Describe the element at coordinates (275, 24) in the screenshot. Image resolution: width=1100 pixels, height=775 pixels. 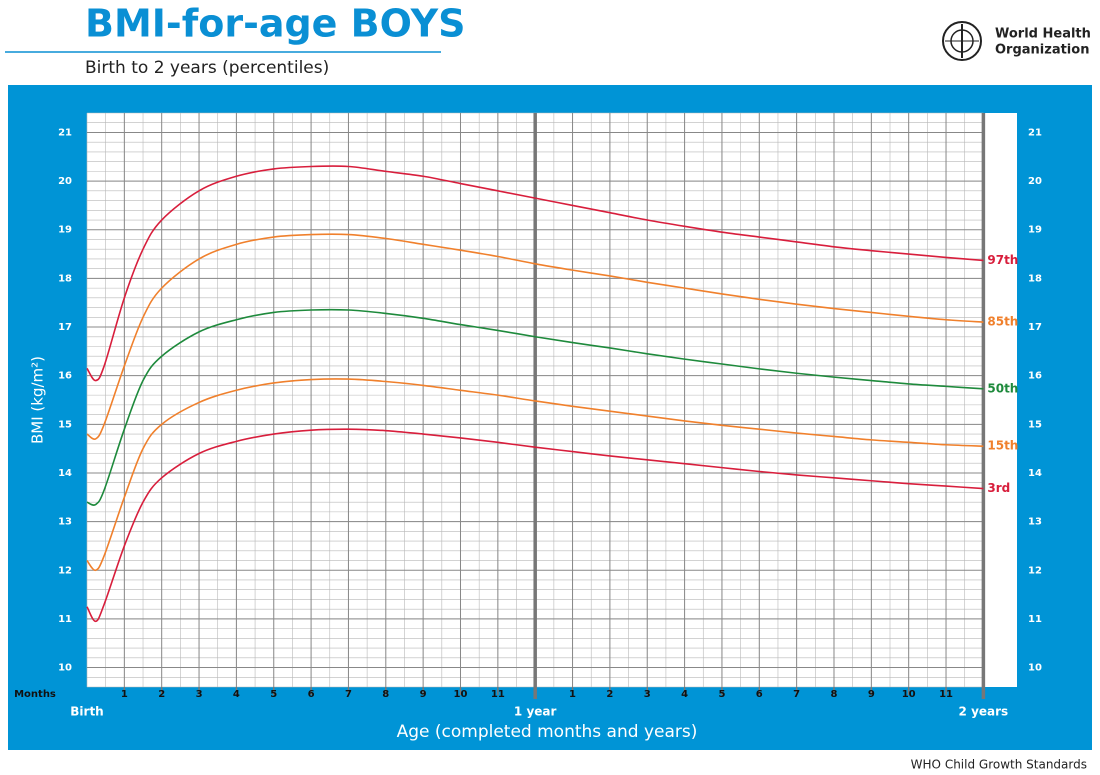
I see `chart-title: BMI-for-age BOYS` at that location.